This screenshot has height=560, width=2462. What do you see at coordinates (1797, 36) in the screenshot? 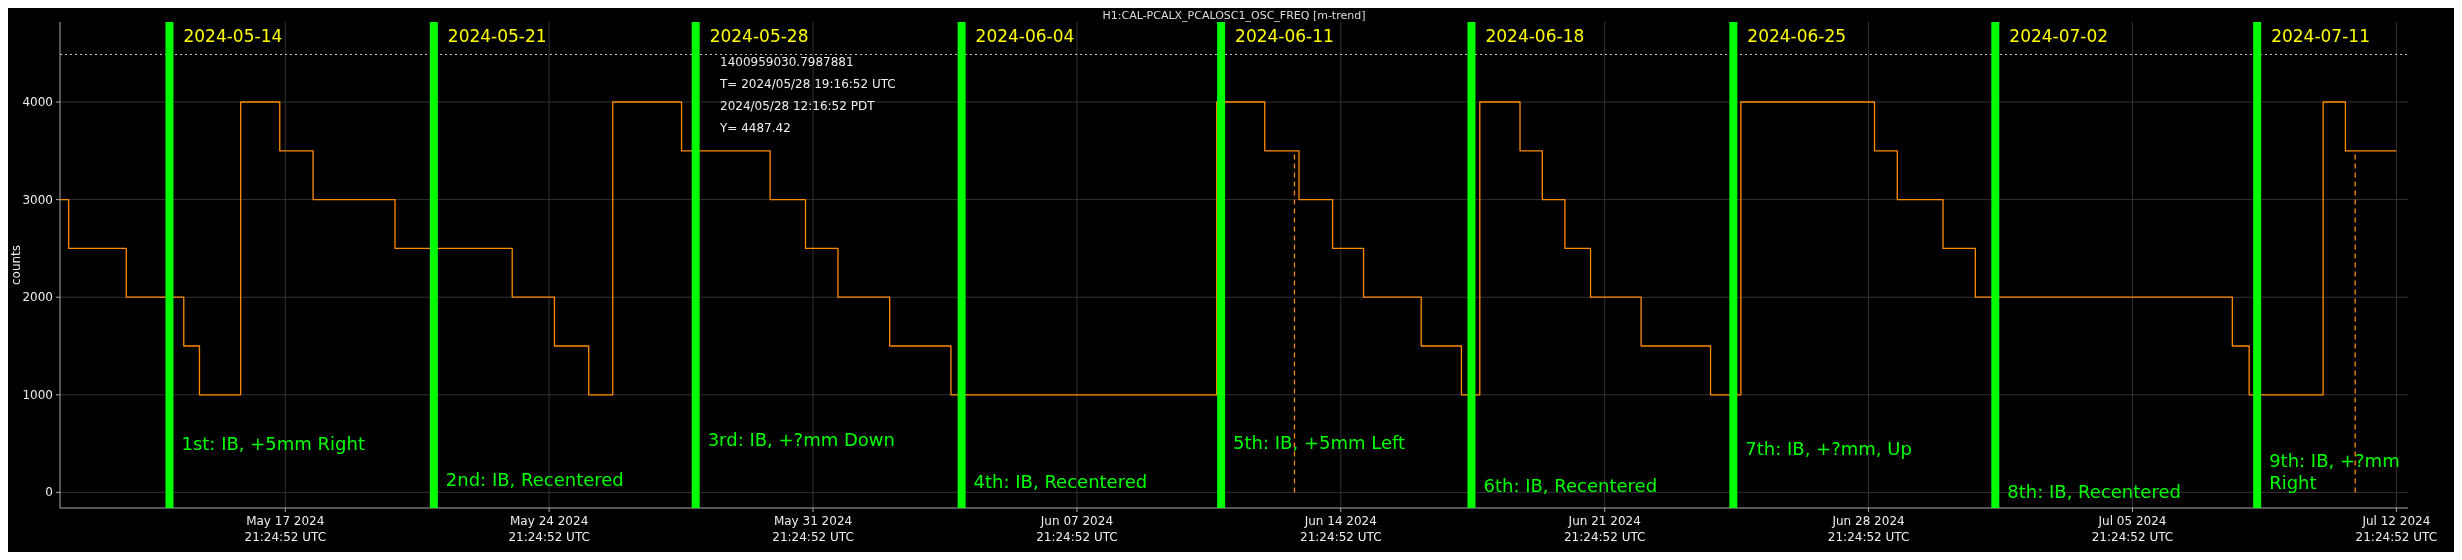
I see `ref-line-label: 2024-06-25` at bounding box center [1797, 36].